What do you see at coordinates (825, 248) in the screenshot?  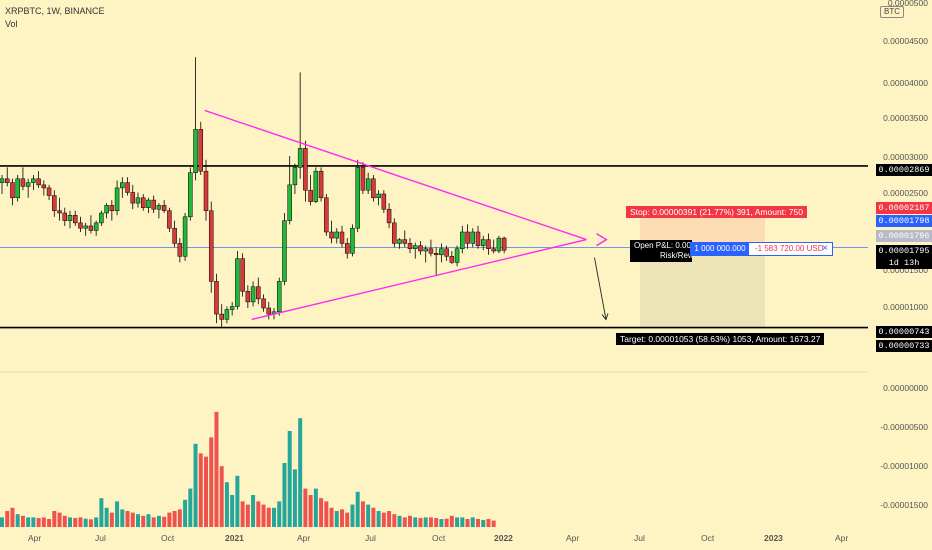 I see `close-order-icon: ×` at bounding box center [825, 248].